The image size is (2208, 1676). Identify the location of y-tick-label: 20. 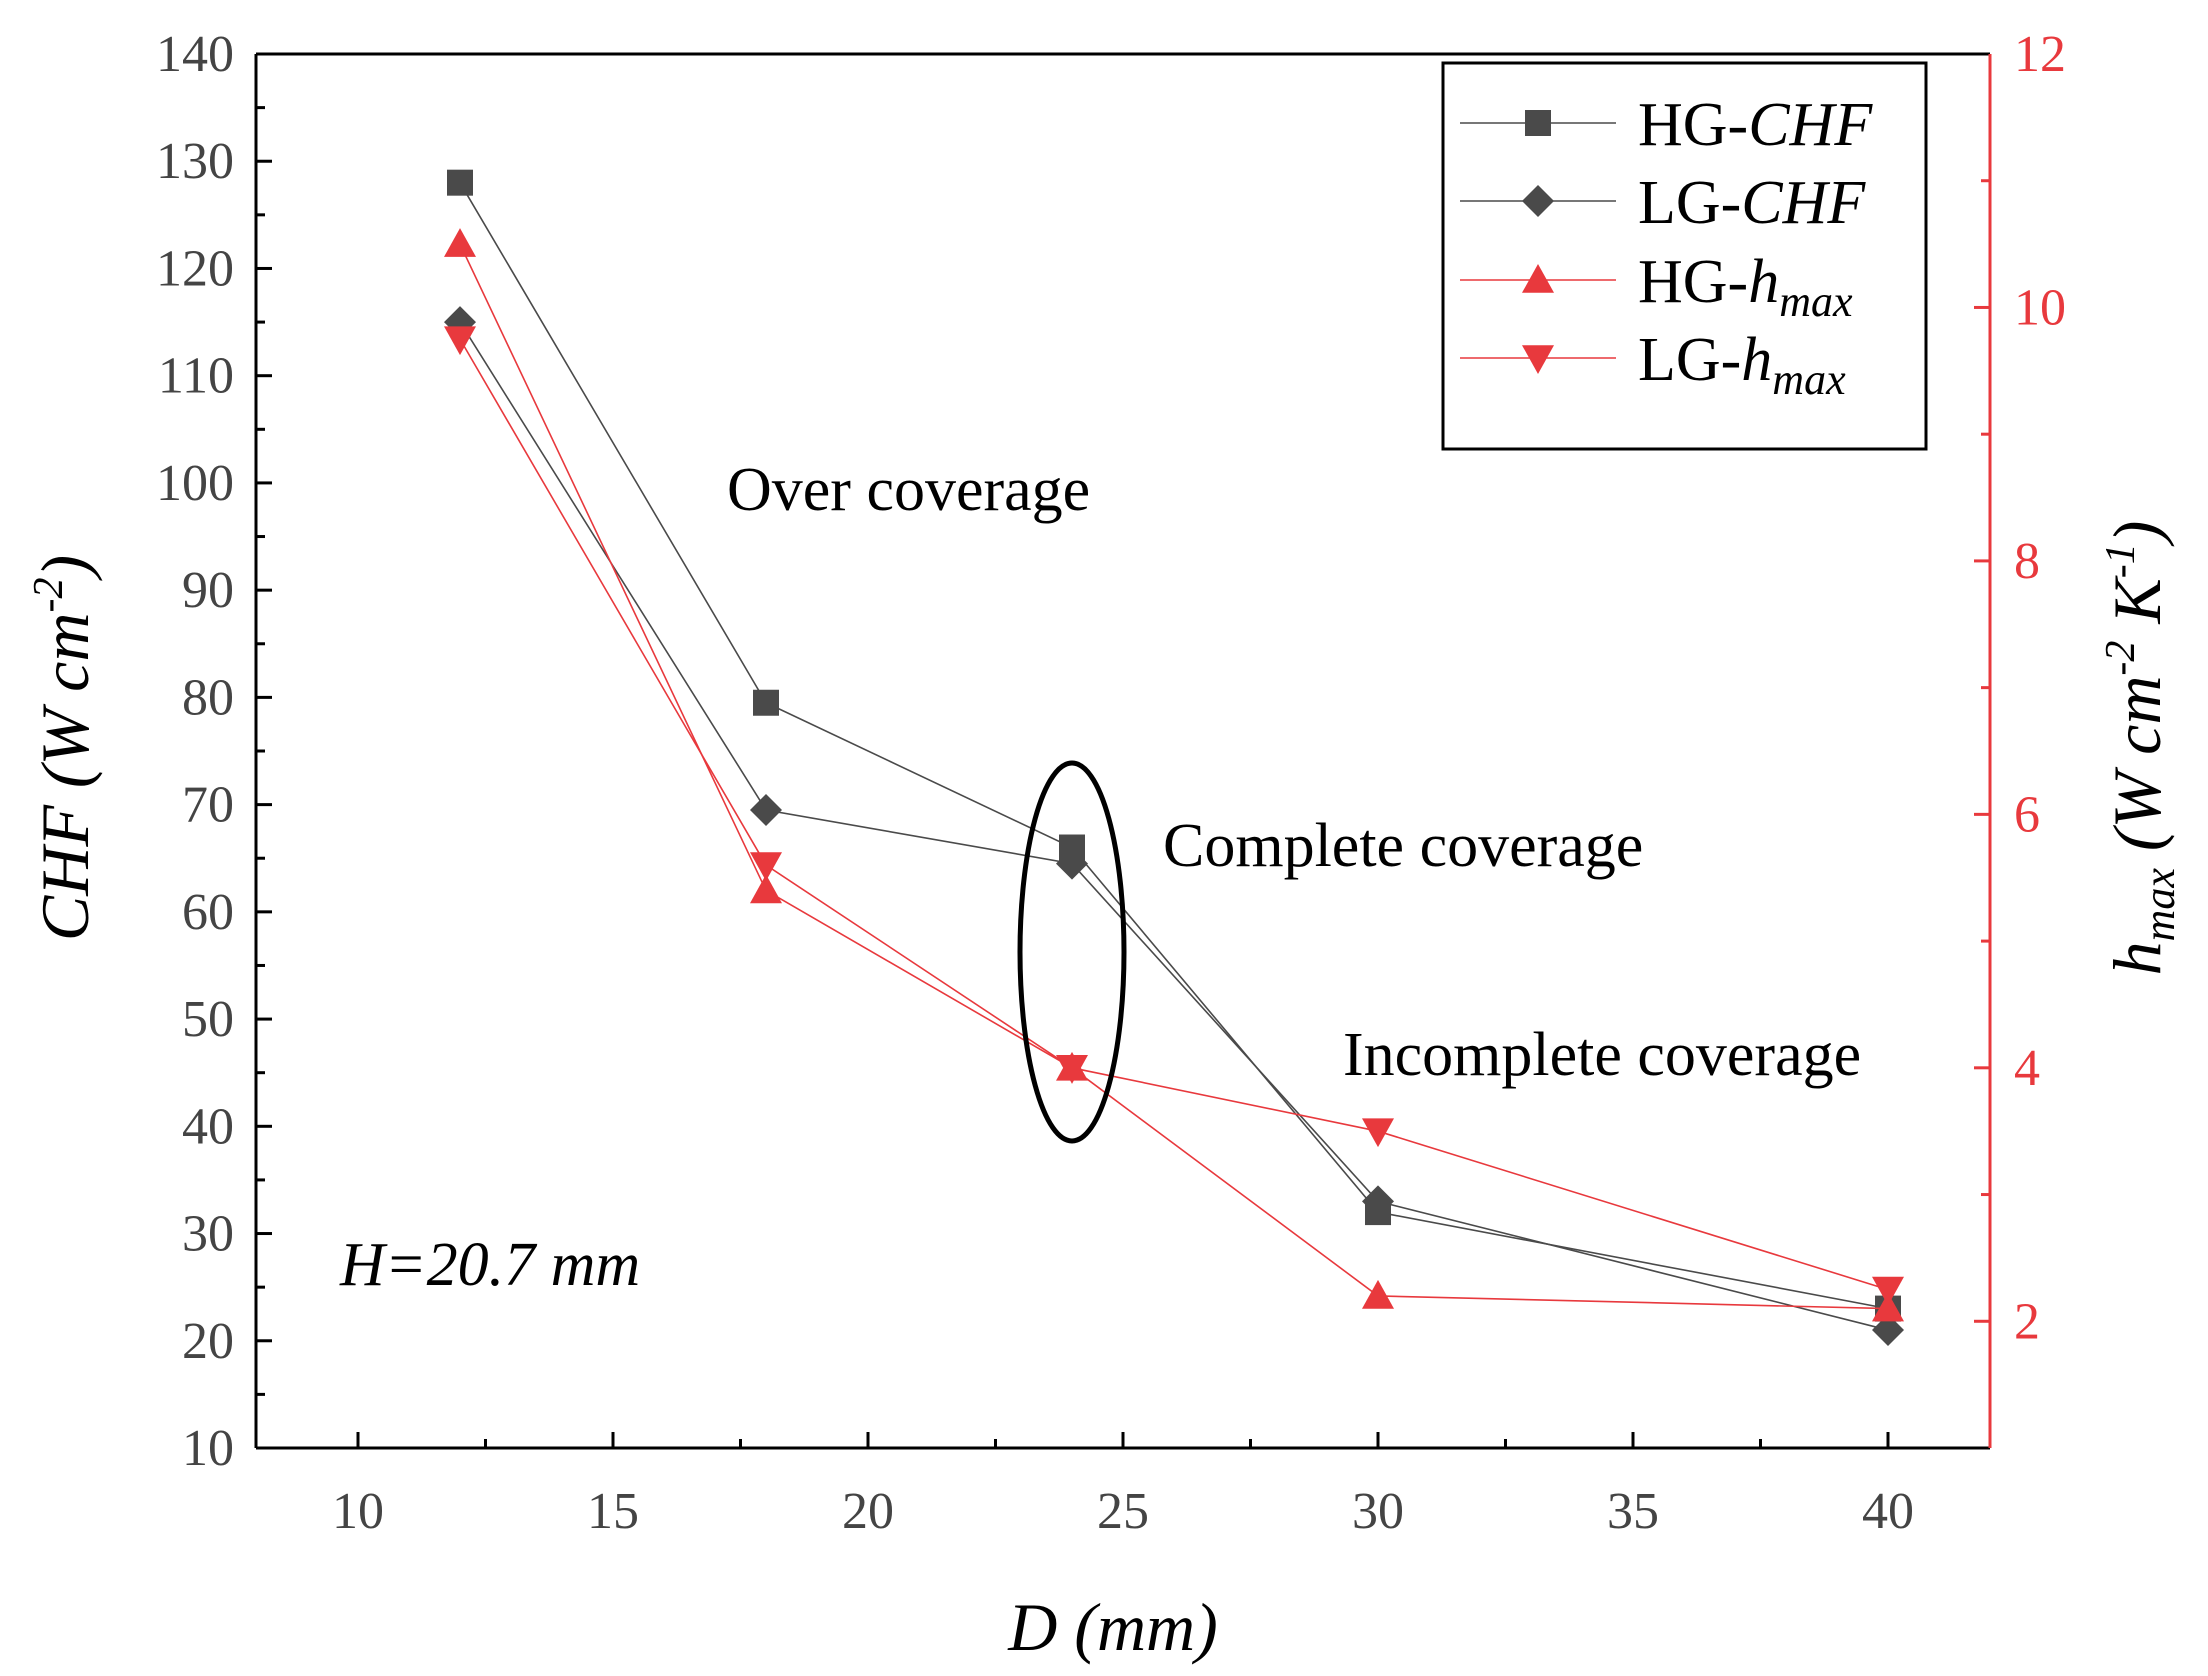
(208, 1341).